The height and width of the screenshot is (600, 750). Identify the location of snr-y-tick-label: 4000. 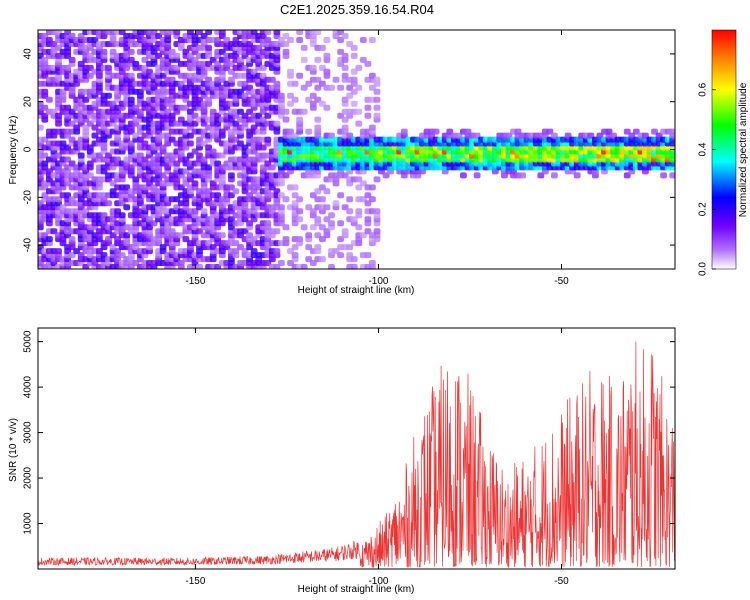
(28, 387).